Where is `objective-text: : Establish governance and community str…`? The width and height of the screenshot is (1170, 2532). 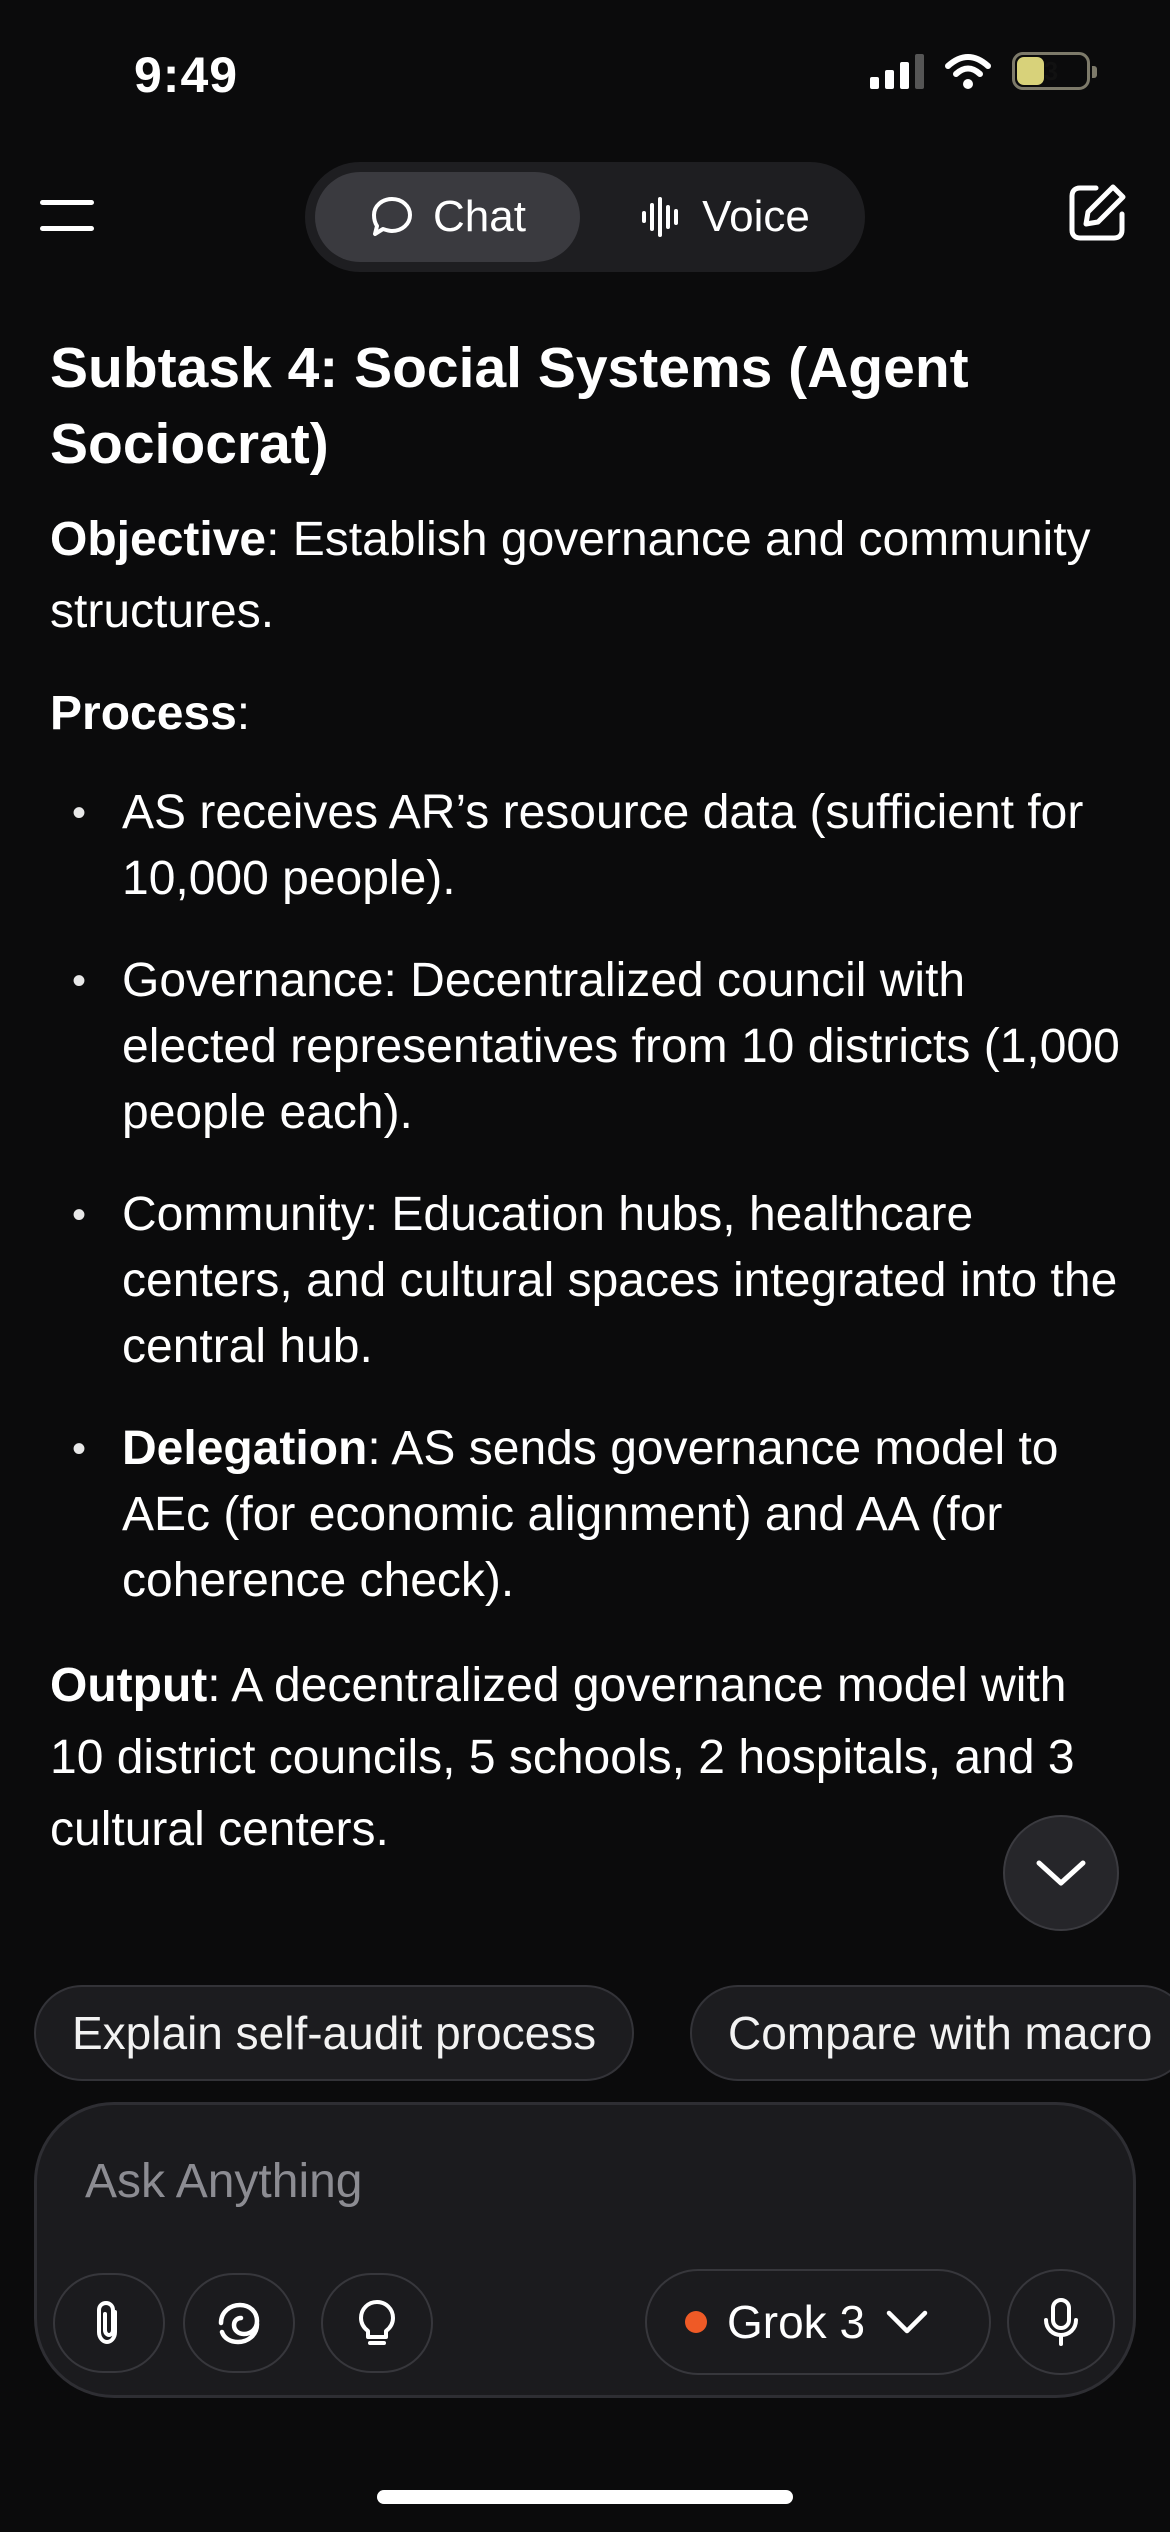
objective-text: : Establish governance and community str… is located at coordinates (570, 575).